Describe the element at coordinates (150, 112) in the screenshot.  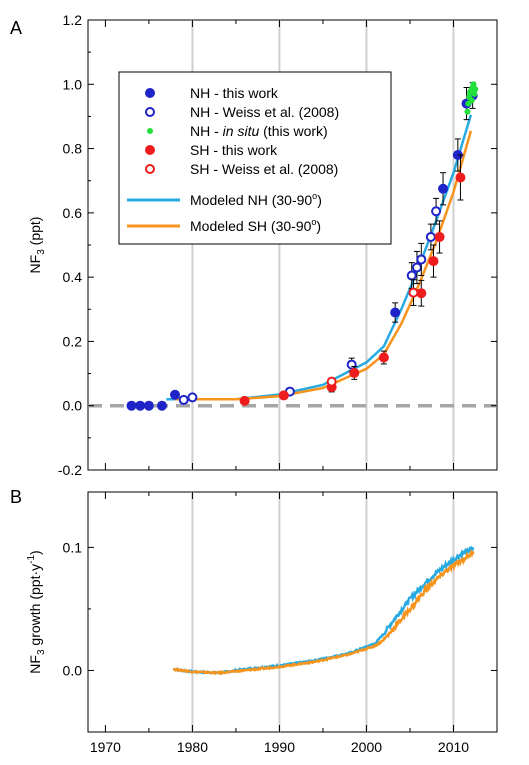
I see `legend-swatch-nh_weiss` at that location.